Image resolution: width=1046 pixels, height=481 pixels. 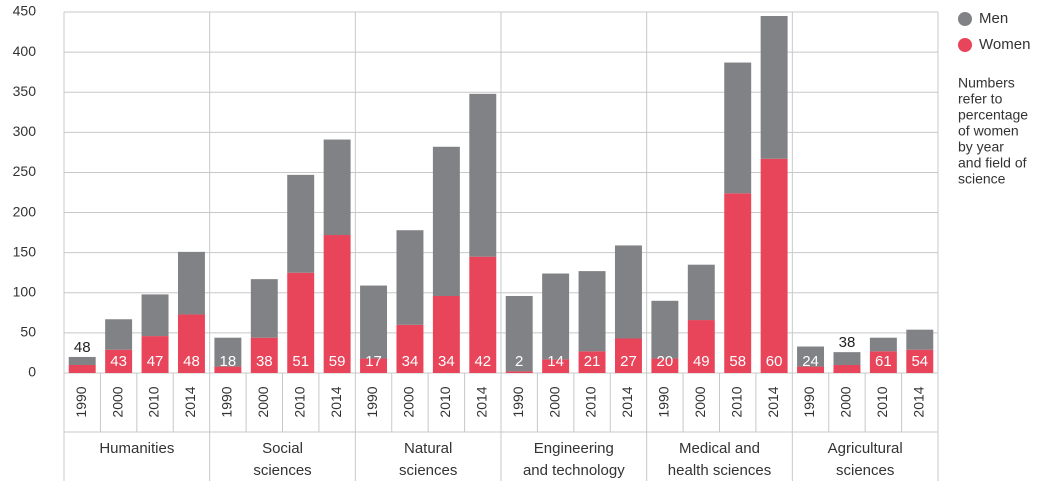 I want to click on percent-label: 27, so click(x=628, y=361).